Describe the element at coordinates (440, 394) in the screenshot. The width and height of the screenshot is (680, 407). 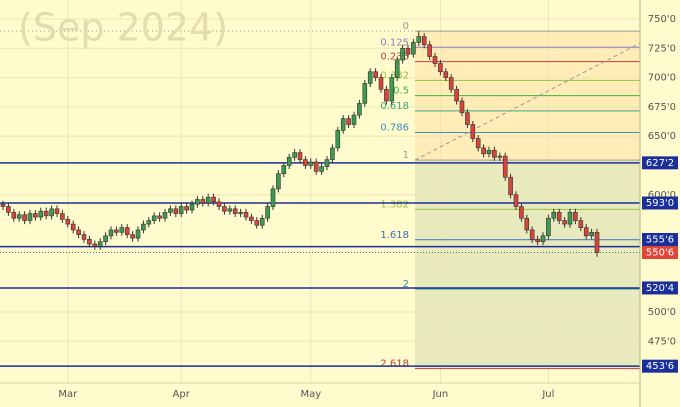
I see `x-tick-label: Jun` at that location.